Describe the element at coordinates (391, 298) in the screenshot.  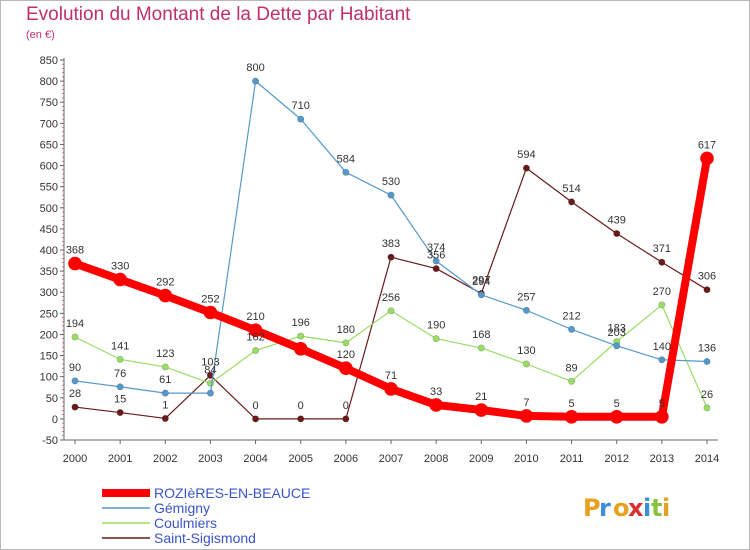
I see `data-label-coulmiers: 256` at that location.